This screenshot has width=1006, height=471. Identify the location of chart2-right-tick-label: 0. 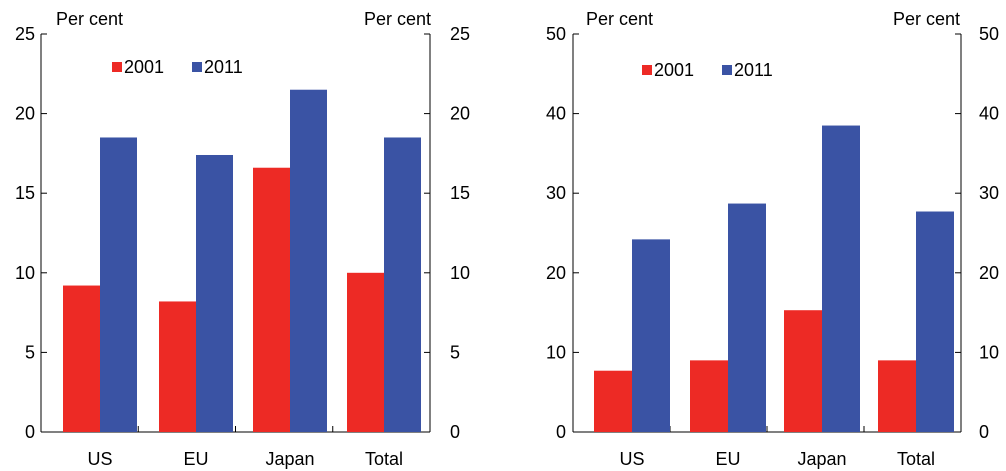
(984, 432).